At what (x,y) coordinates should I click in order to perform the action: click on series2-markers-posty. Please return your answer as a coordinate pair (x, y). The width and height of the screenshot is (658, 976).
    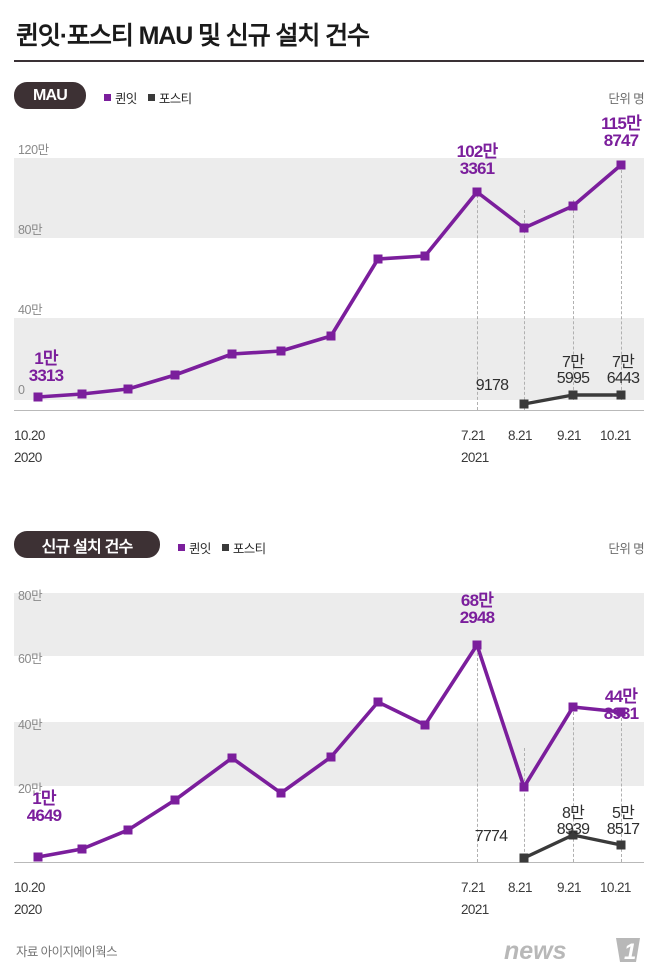
    Looking at the image, I should click on (572, 846).